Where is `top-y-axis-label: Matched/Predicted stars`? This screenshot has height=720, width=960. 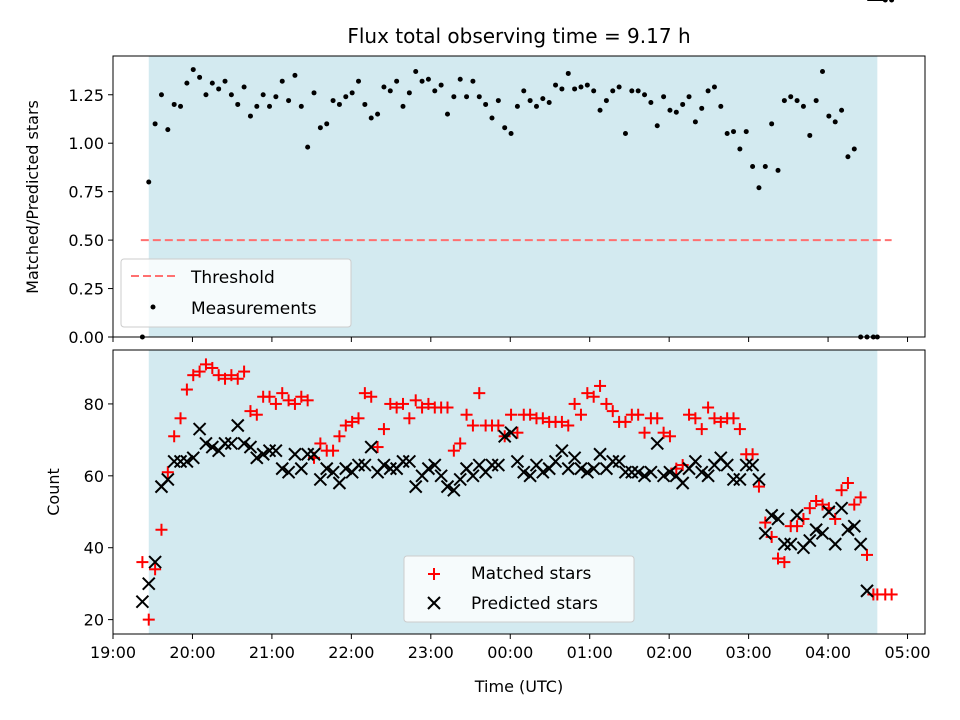 top-y-axis-label: Matched/Predicted stars is located at coordinates (32, 197).